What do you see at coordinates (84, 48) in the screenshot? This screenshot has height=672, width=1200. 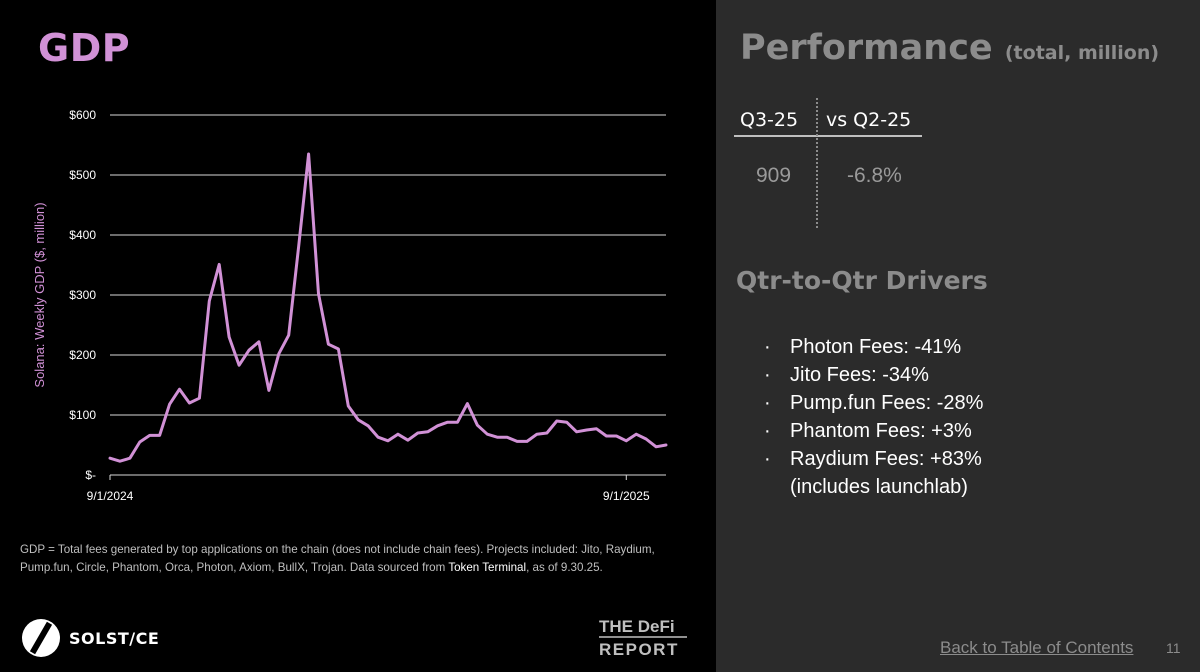 I see `gdp-title: GDP` at bounding box center [84, 48].